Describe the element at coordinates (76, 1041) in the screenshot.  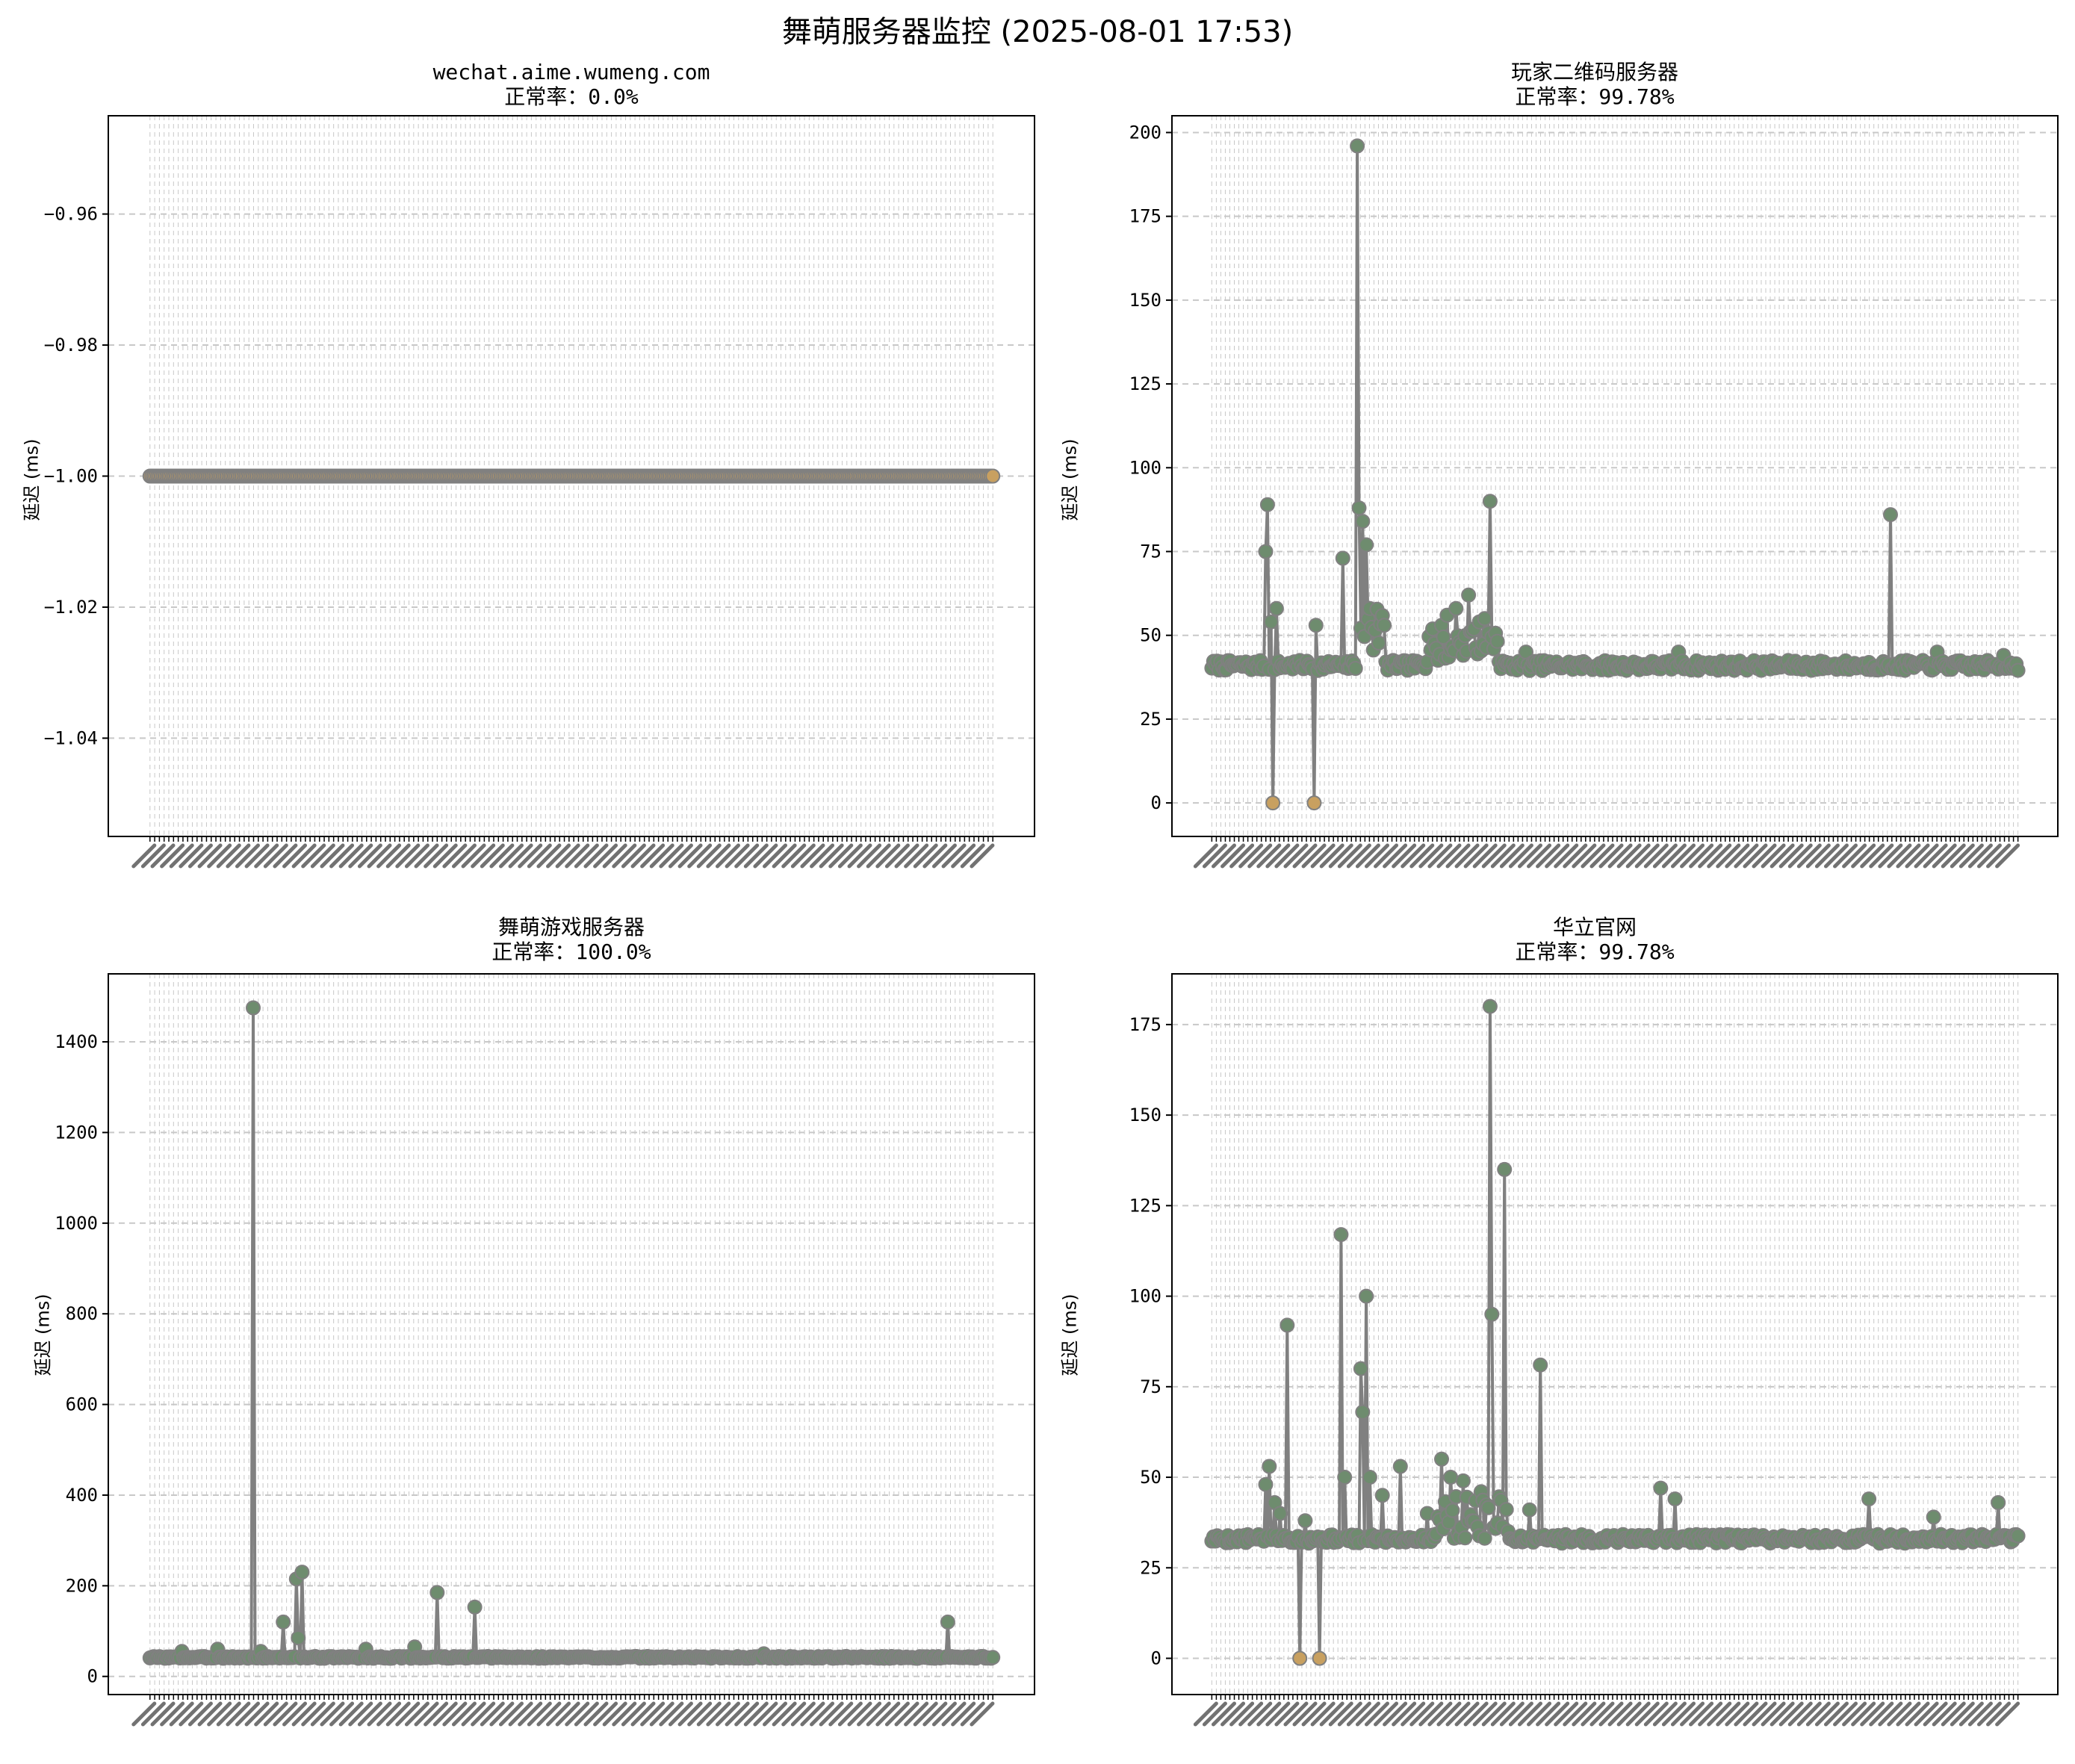
I see `y-tick-label: 1400` at that location.